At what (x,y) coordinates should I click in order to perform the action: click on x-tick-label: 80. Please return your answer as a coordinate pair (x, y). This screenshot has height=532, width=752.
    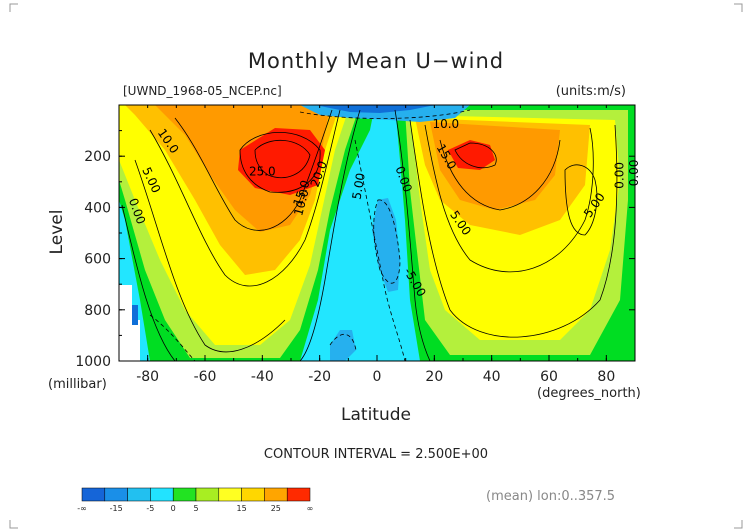
    Looking at the image, I should click on (606, 377).